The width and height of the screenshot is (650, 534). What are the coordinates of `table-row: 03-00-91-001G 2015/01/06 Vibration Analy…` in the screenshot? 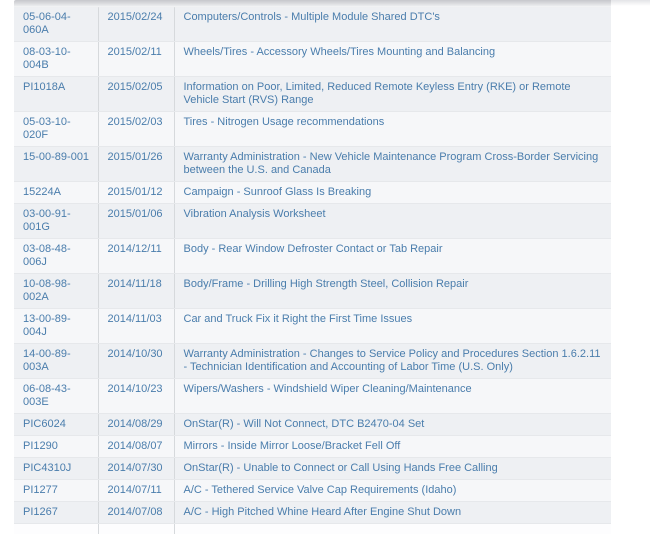 It's located at (312, 221).